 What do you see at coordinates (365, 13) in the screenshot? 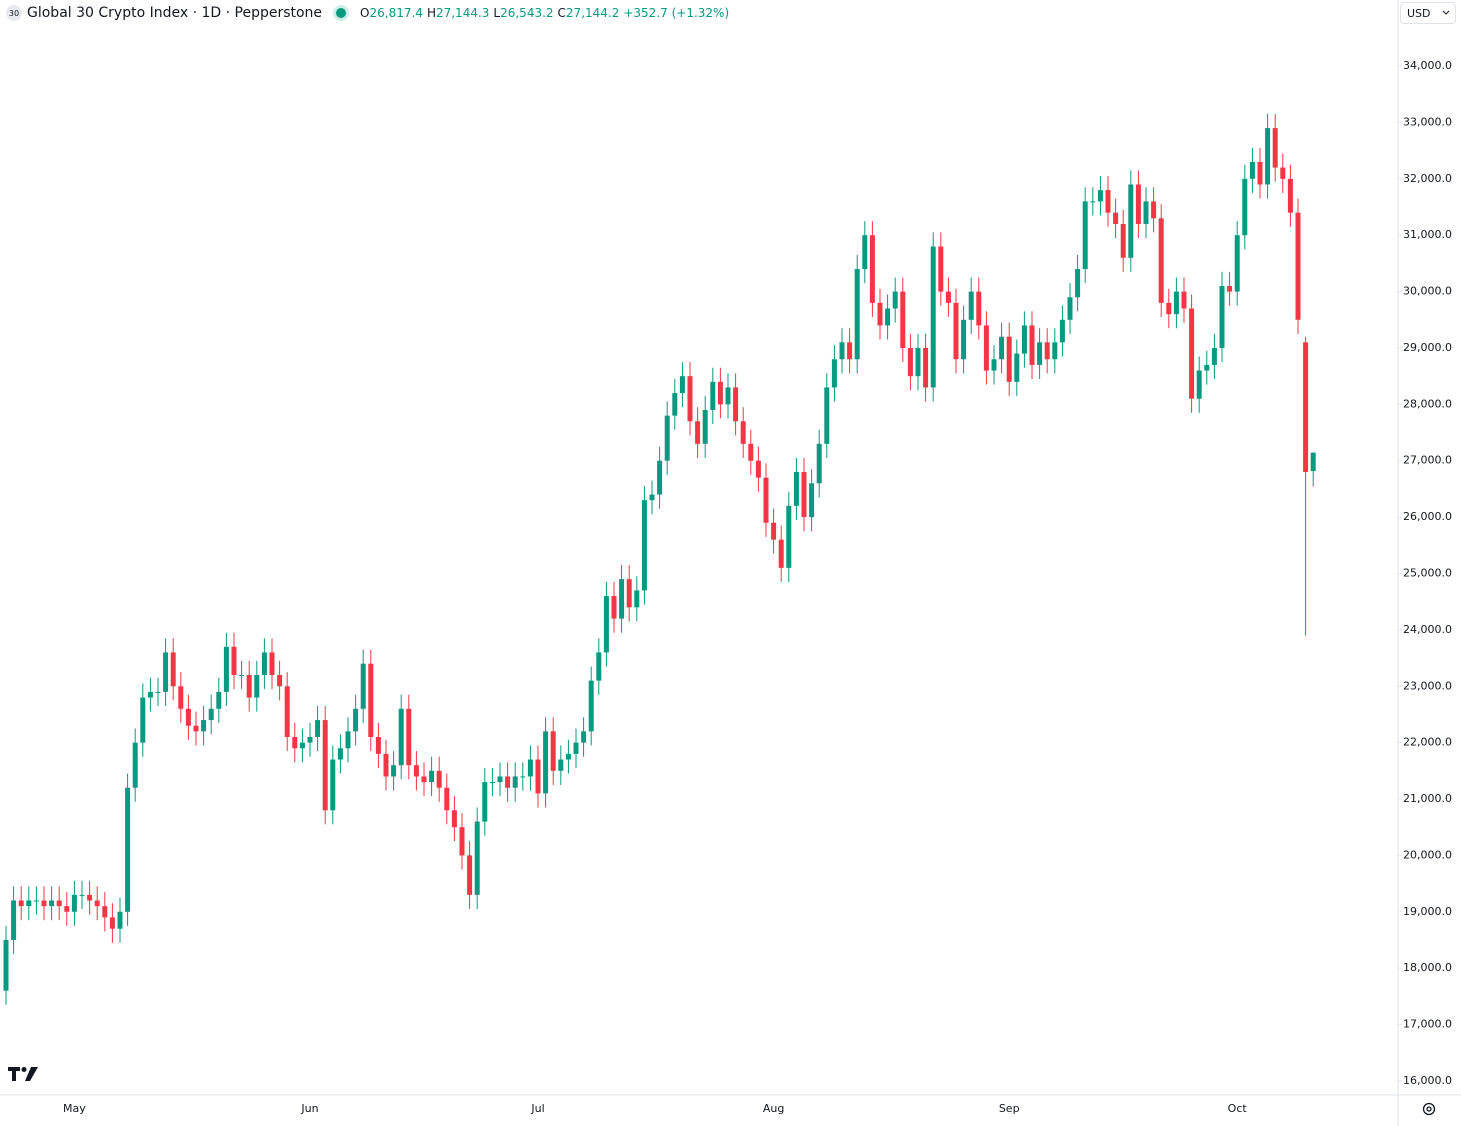
I see `ohlc-key: O` at bounding box center [365, 13].